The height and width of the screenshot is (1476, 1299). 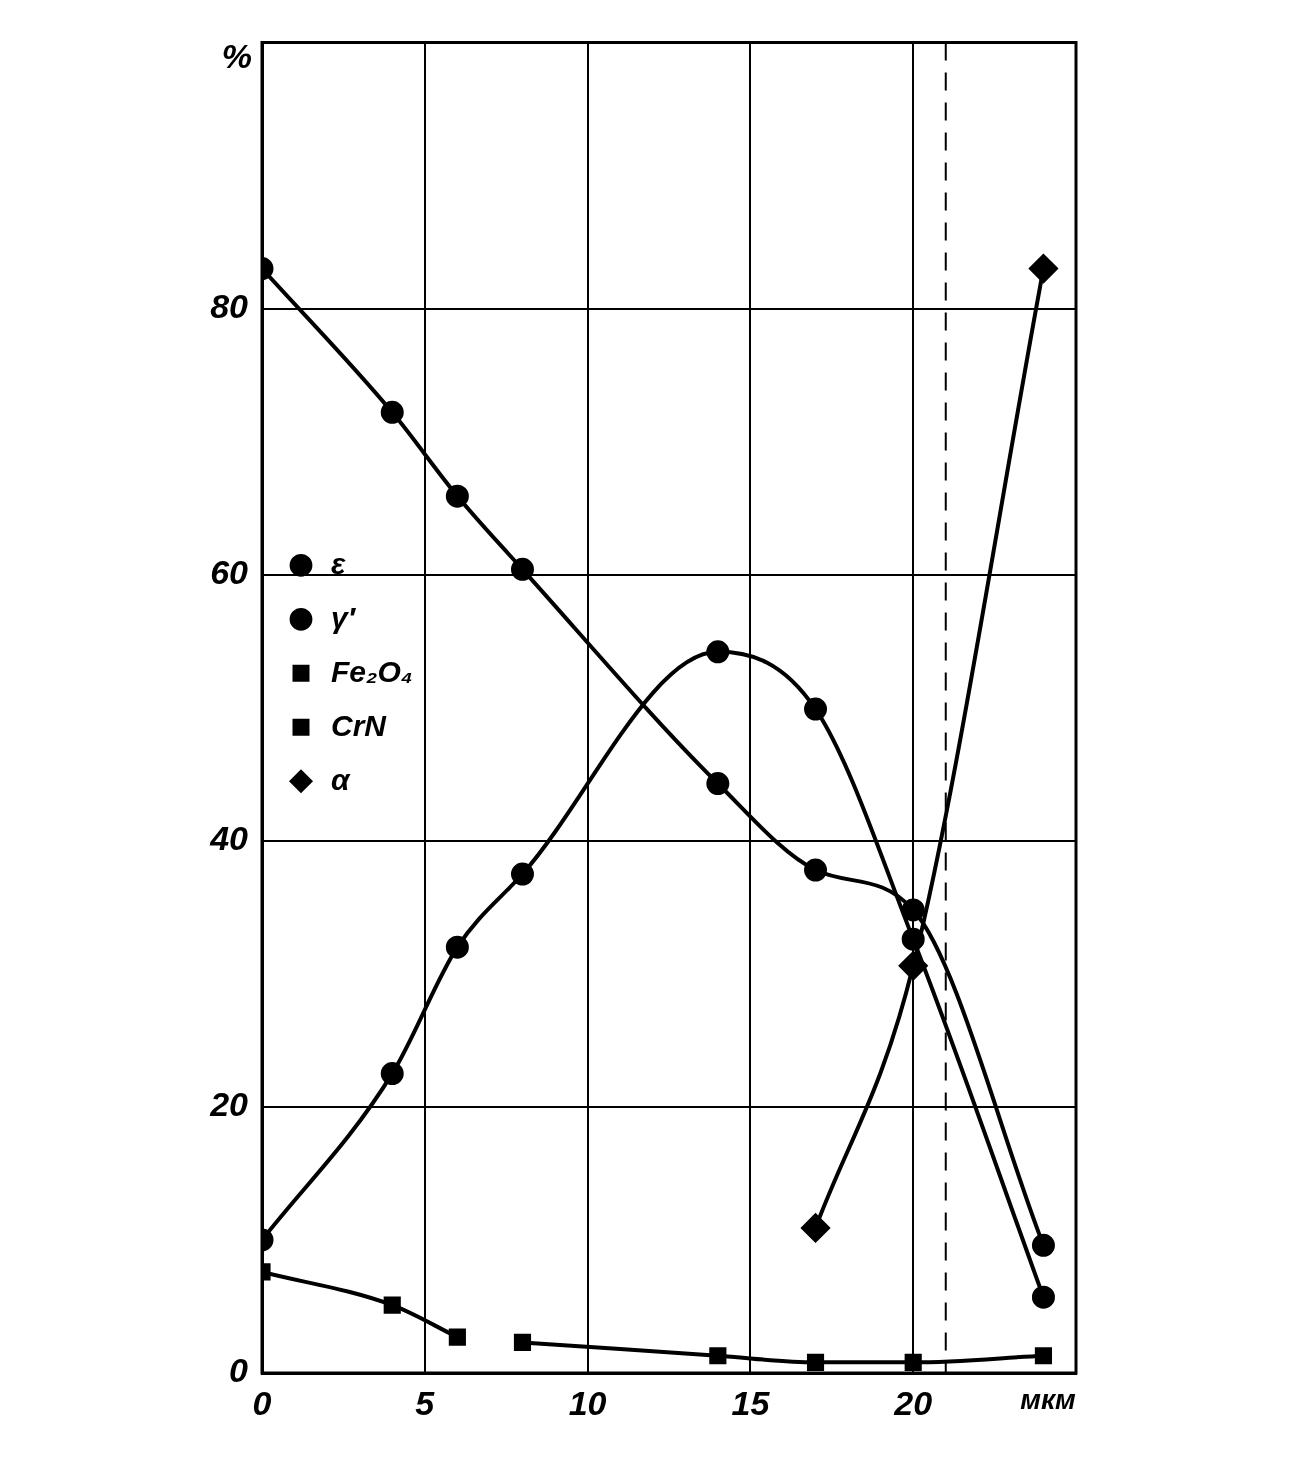 What do you see at coordinates (1048, 1399) in the screenshot?
I see `x-axis-title: мкм` at bounding box center [1048, 1399].